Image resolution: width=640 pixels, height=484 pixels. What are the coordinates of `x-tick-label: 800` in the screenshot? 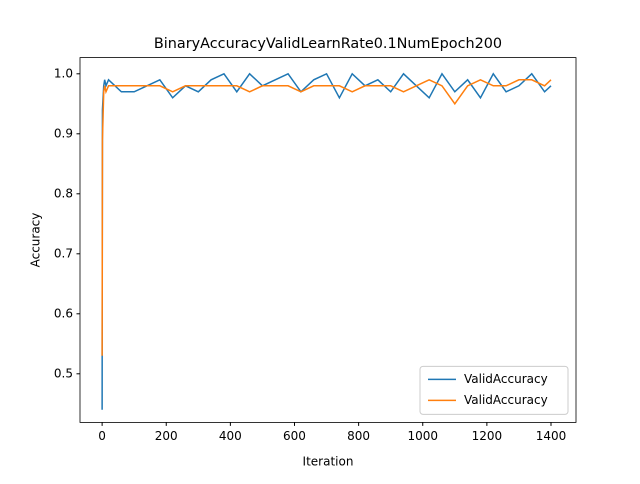 It's located at (358, 436).